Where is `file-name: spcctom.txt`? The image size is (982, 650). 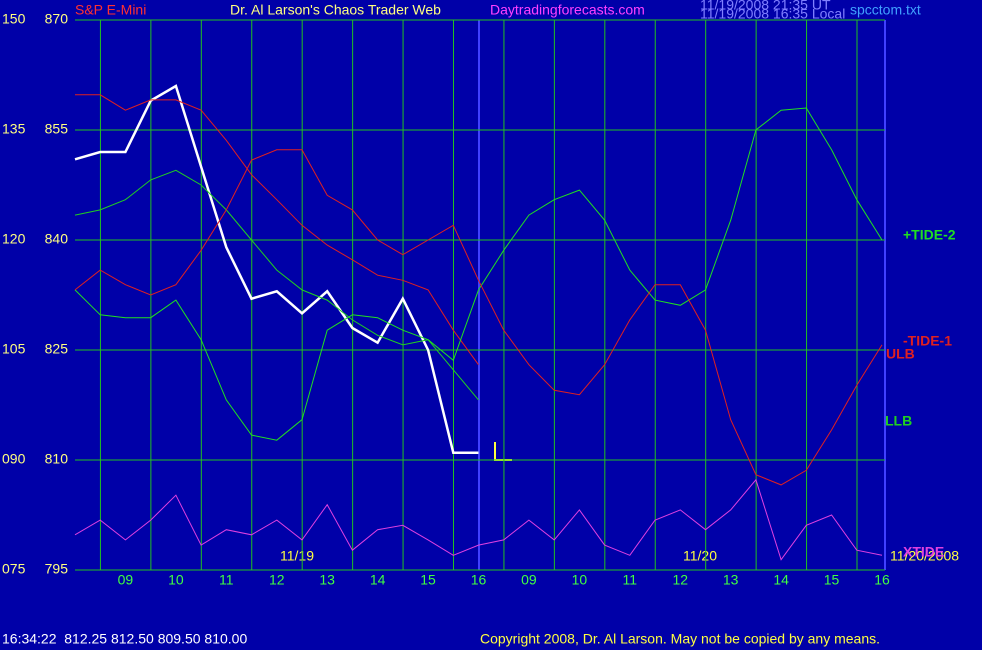
file-name: spcctom.txt is located at coordinates (885, 10).